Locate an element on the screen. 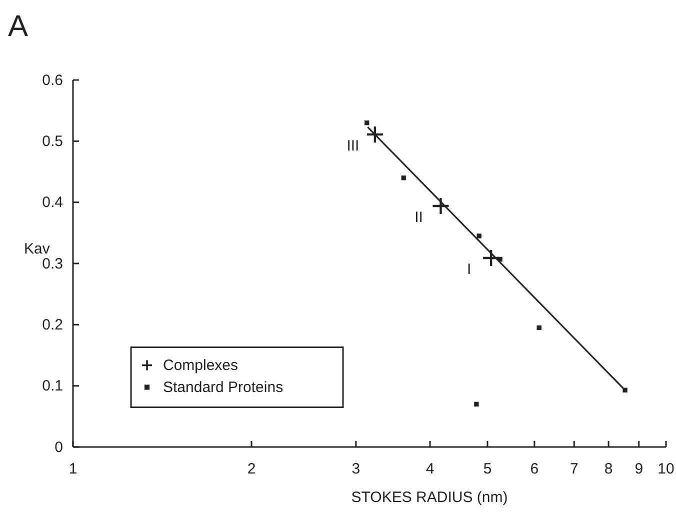 This screenshot has width=676, height=516. y-tick-label: 0.2 is located at coordinates (52, 325).